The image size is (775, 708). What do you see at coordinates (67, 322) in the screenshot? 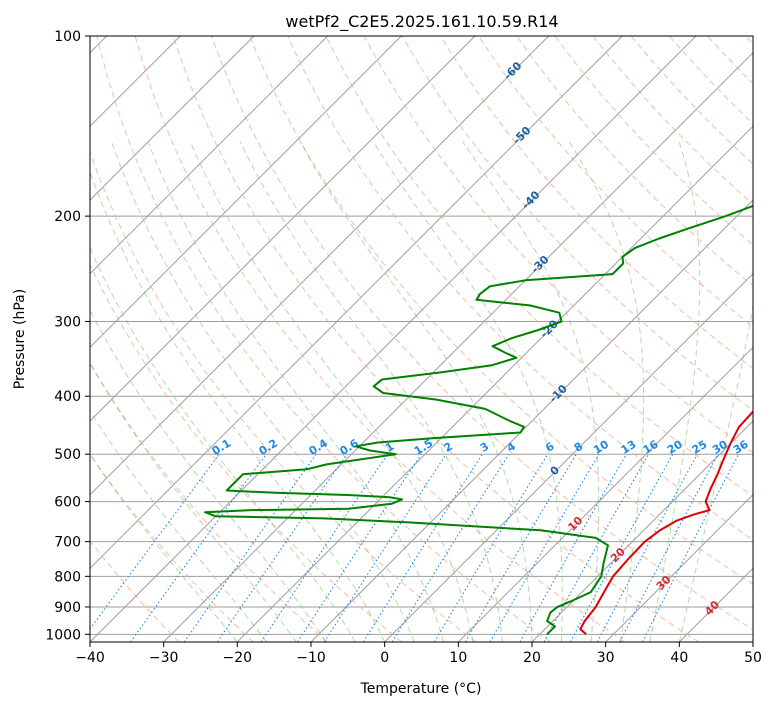
I see `y-tick-label: 300` at bounding box center [67, 322].